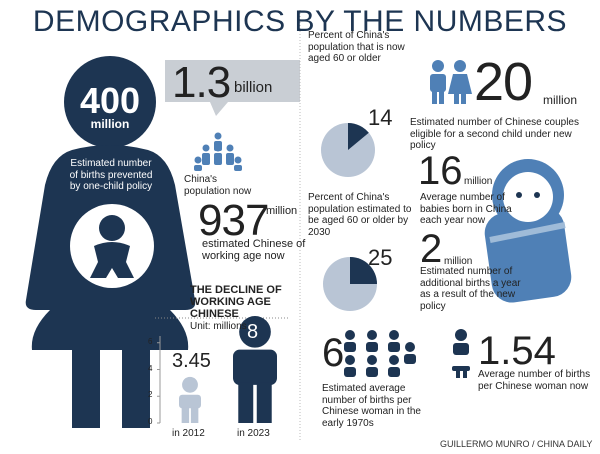 Image resolution: width=600 pixels, height=454 pixels. Describe the element at coordinates (201, 82) in the screenshot. I see `stat-number: 1.3` at that location.